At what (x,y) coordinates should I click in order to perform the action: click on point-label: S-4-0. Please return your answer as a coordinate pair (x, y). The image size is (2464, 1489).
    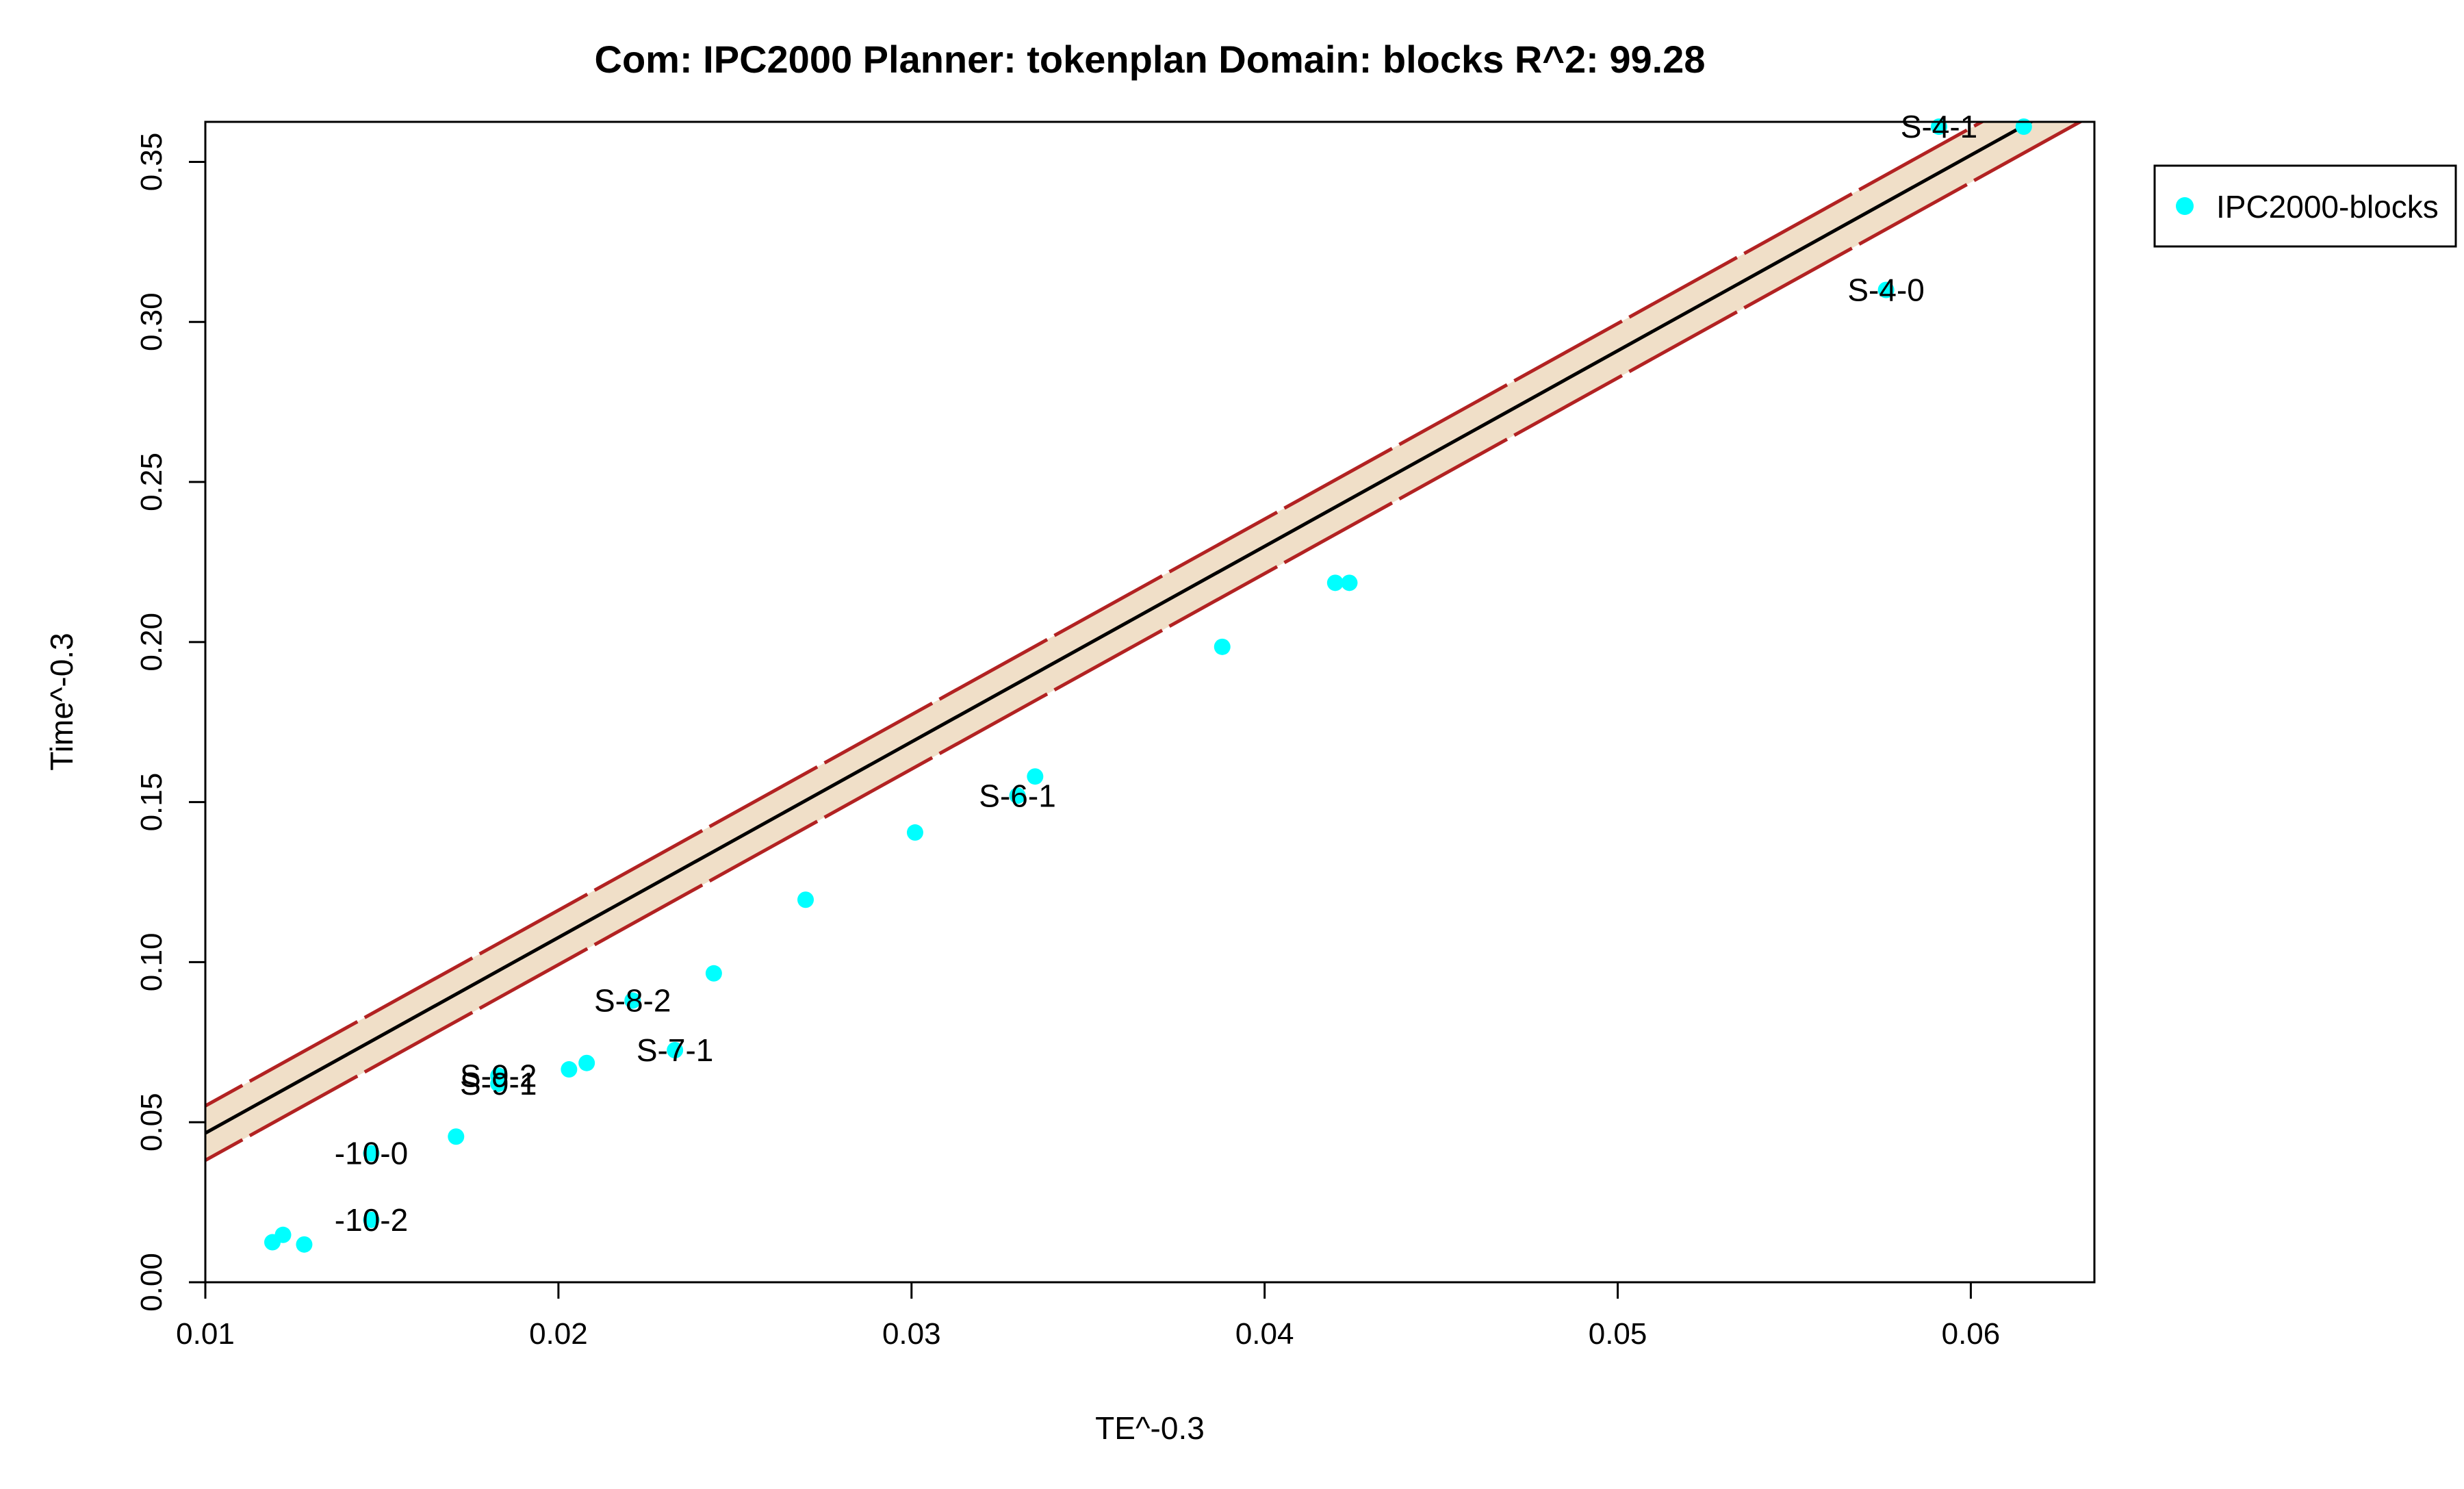
    Looking at the image, I should click on (1885, 289).